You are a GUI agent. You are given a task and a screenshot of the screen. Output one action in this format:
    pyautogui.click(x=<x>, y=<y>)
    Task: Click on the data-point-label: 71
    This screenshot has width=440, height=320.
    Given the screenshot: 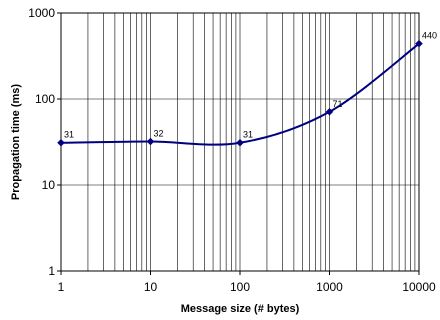 What is the action you would take?
    pyautogui.click(x=338, y=104)
    